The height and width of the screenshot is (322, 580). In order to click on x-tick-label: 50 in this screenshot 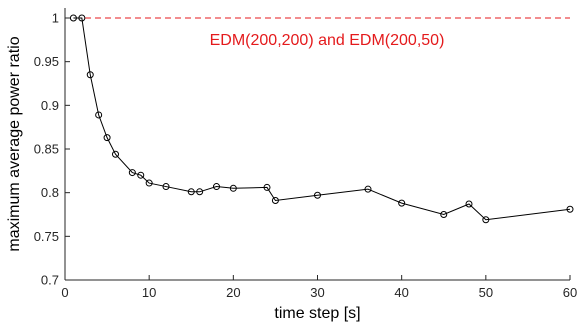, I will do `click(486, 292)`.